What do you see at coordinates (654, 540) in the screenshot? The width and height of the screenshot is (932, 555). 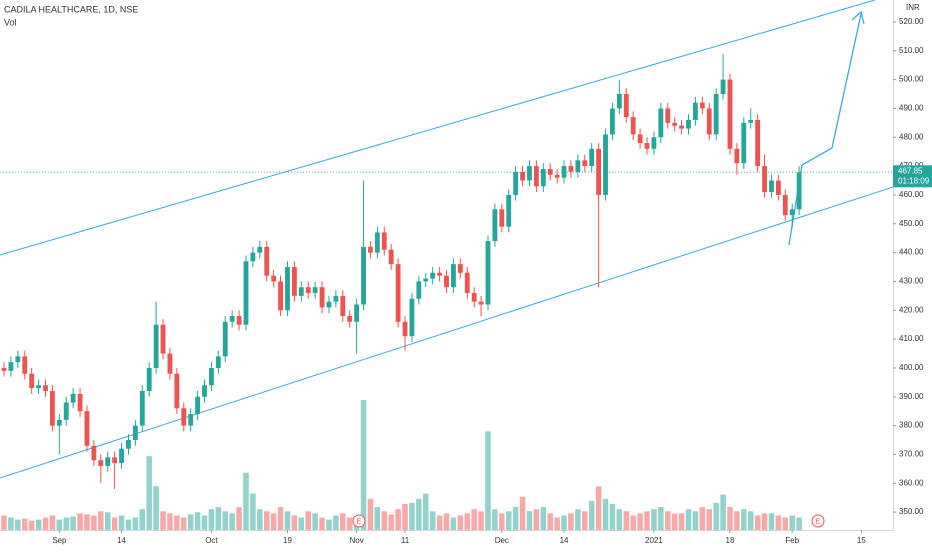 I see `x-tick-label: 2021` at bounding box center [654, 540].